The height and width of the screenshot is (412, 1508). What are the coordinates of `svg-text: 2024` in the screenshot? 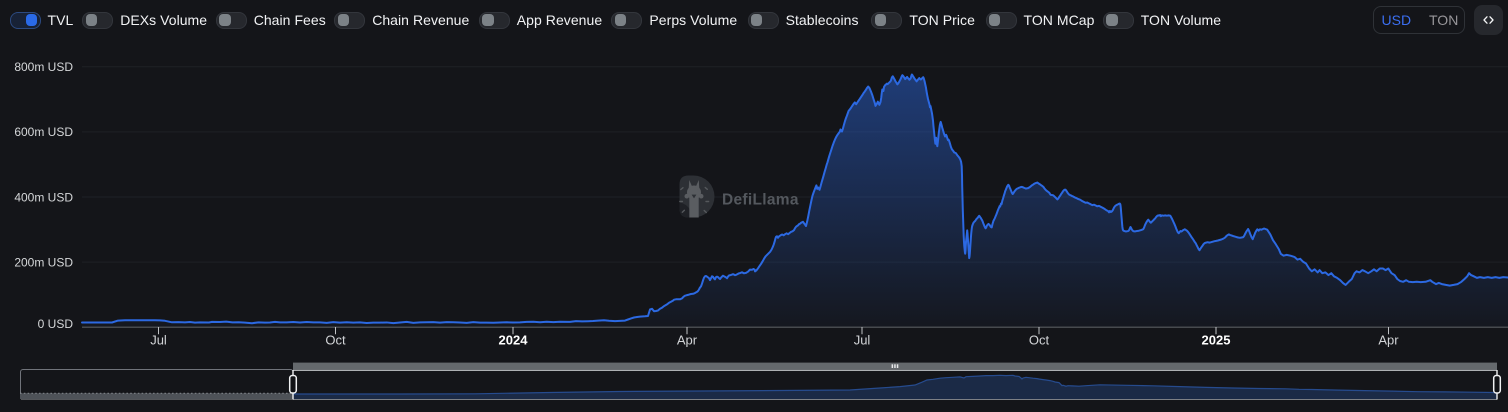 It's located at (514, 340).